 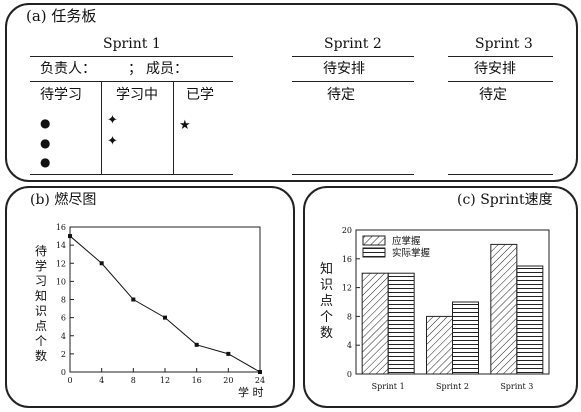 I want to click on velocity-ytick-label: 8, so click(x=349, y=316).